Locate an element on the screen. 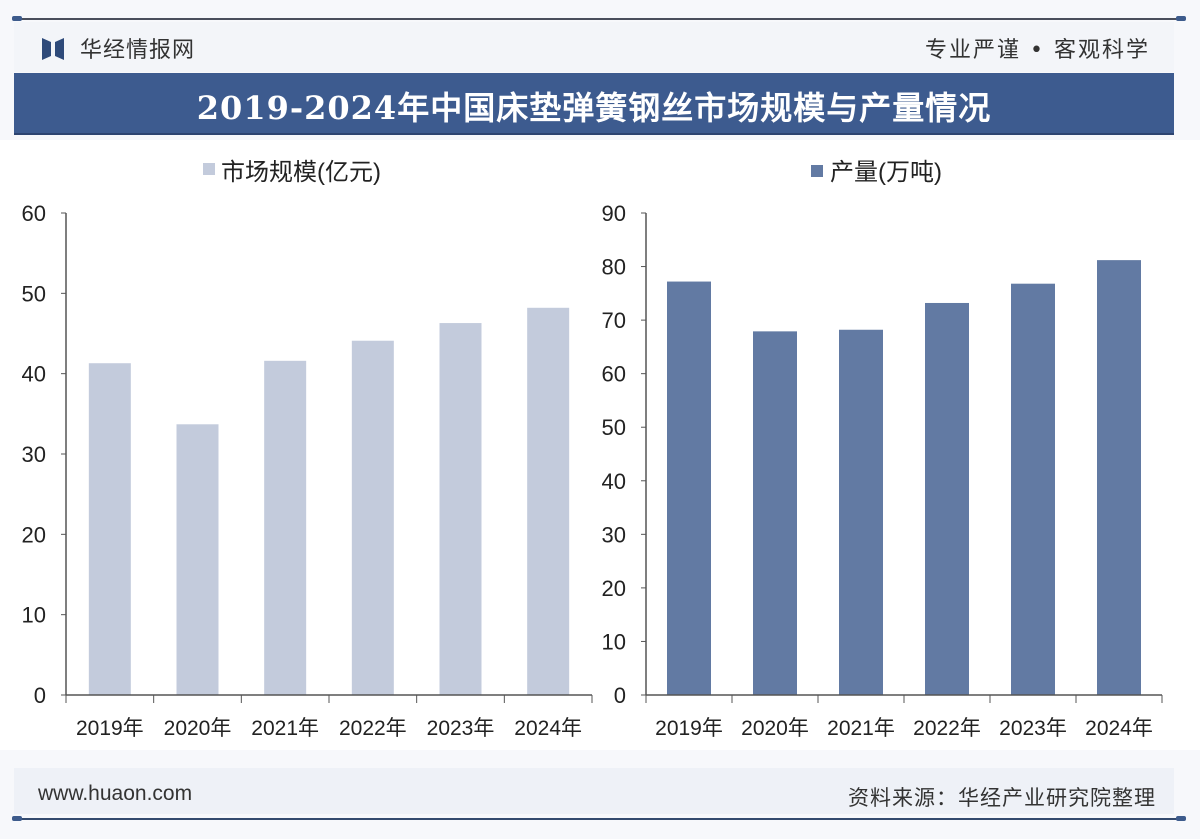  y-tick-label: 70 is located at coordinates (614, 320).